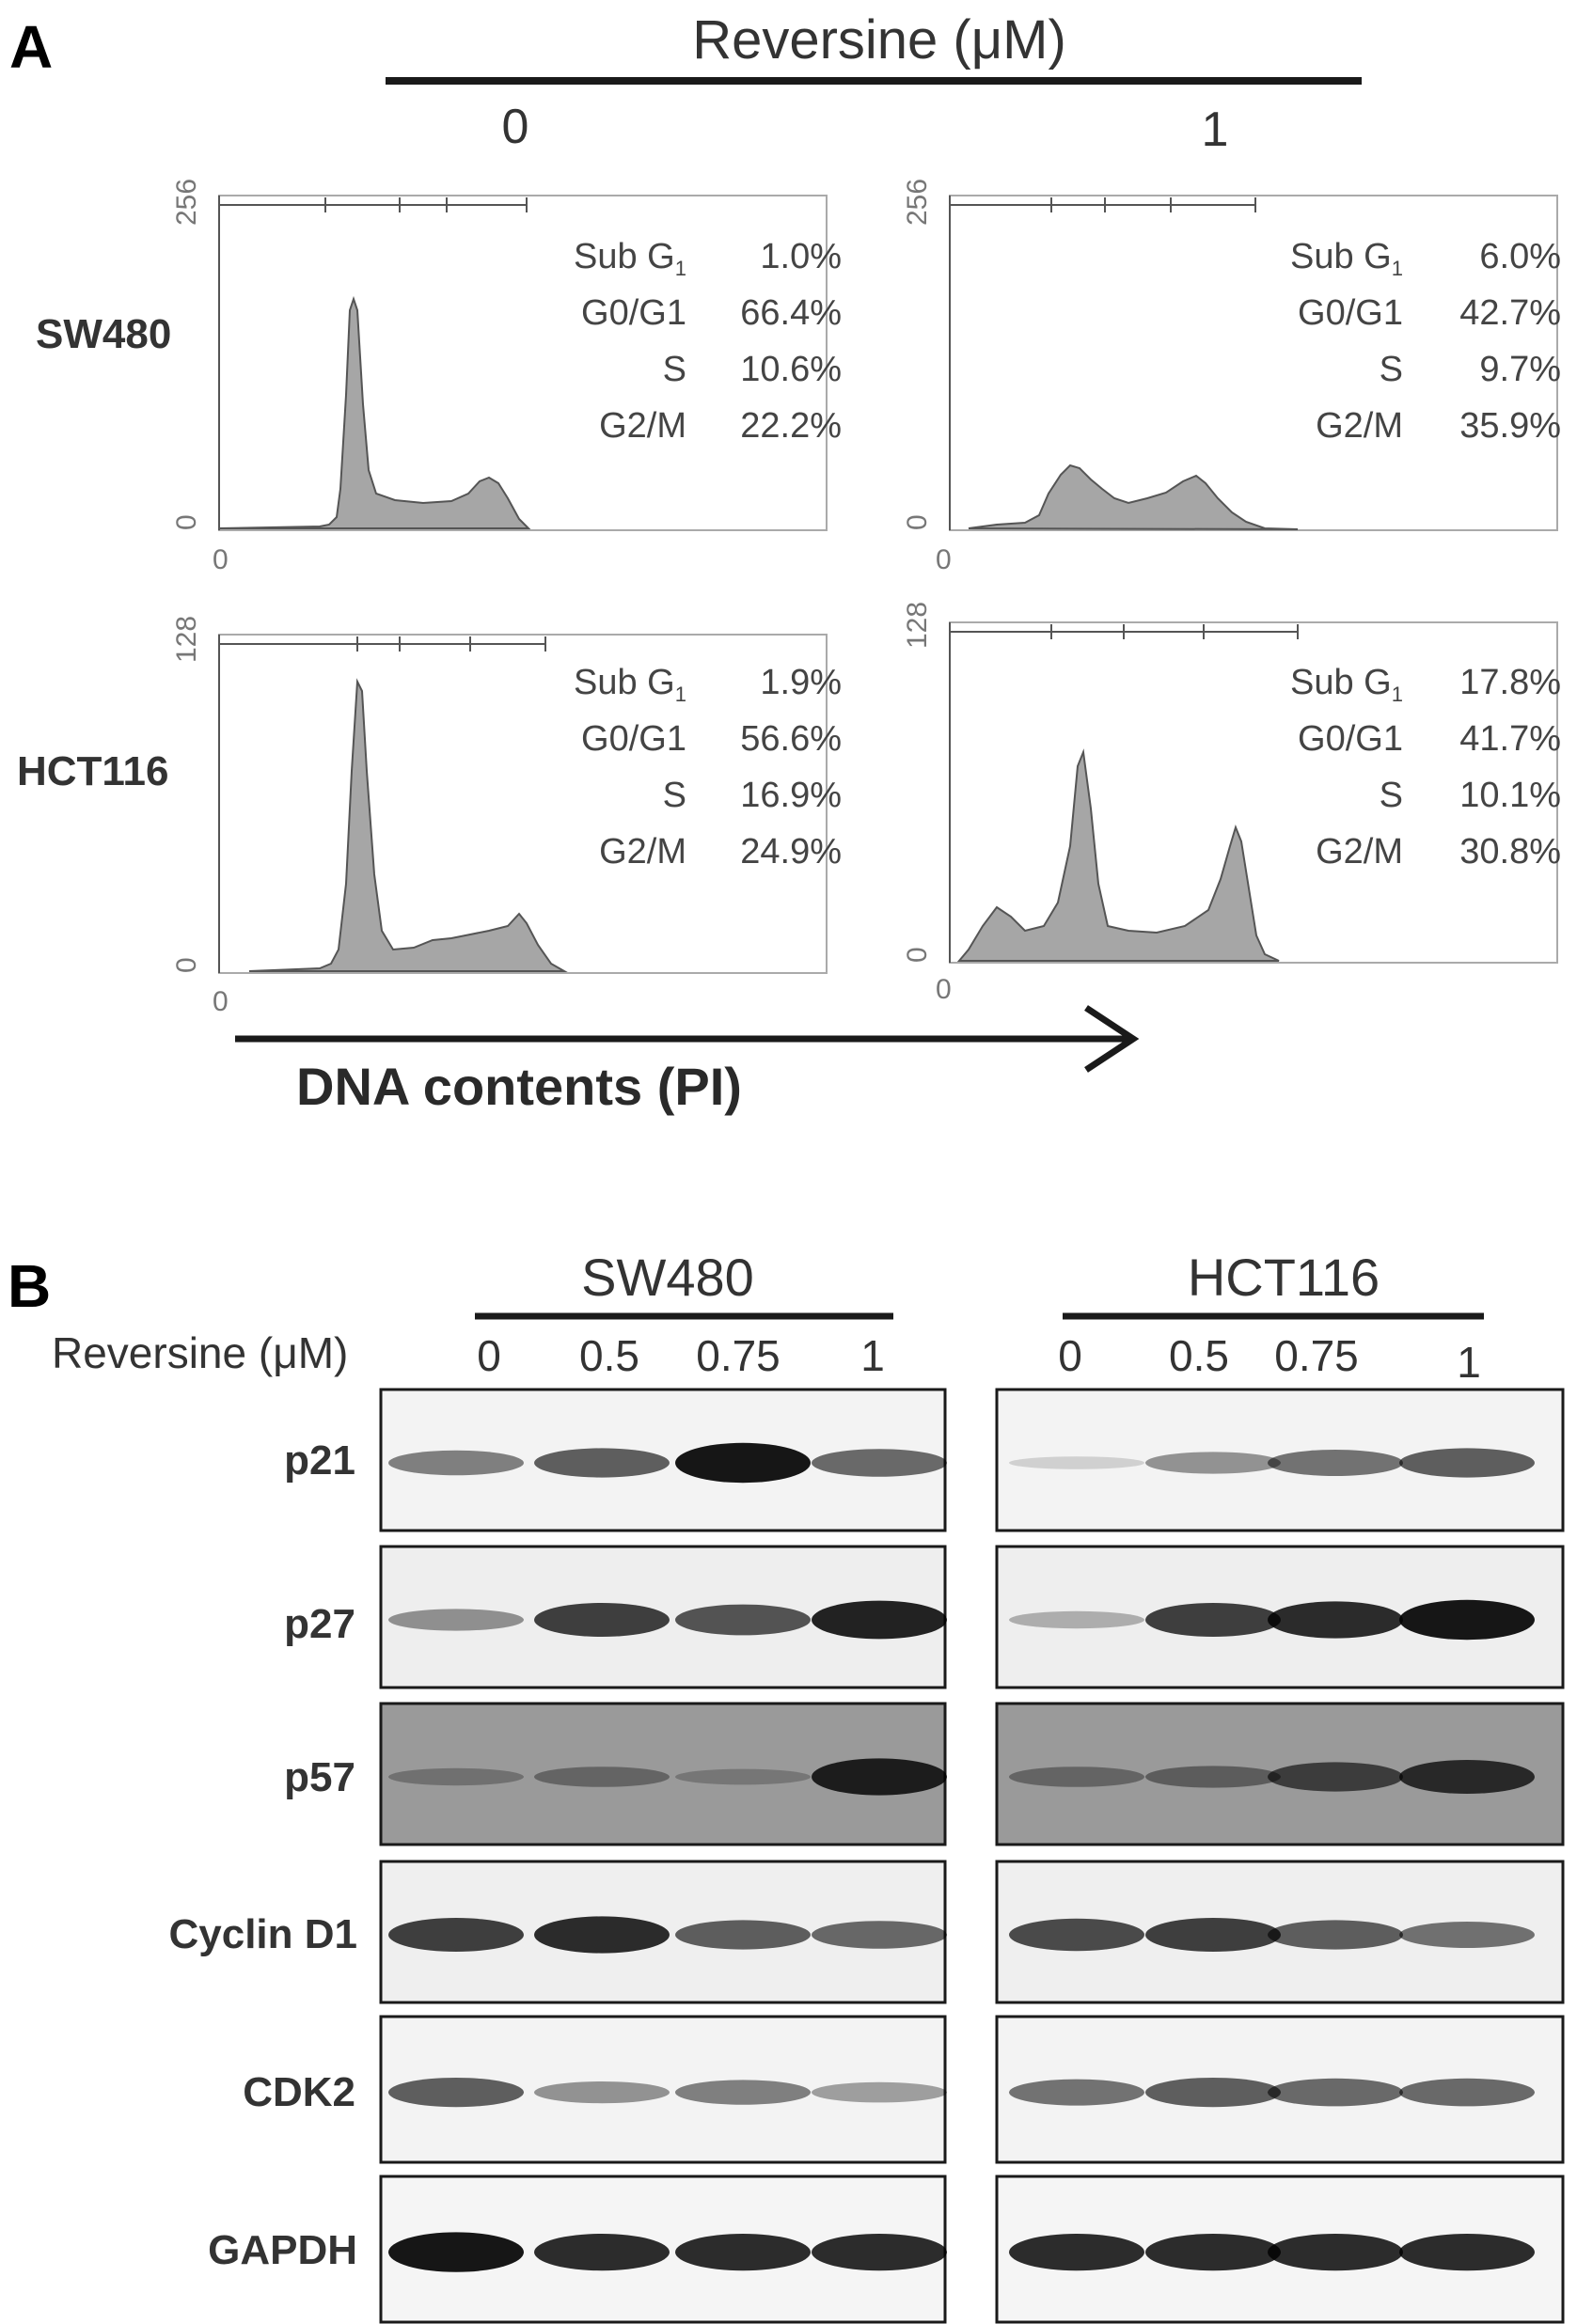  Describe the element at coordinates (791, 739) in the screenshot. I see `stat-g0g1-value: 56.6%` at that location.